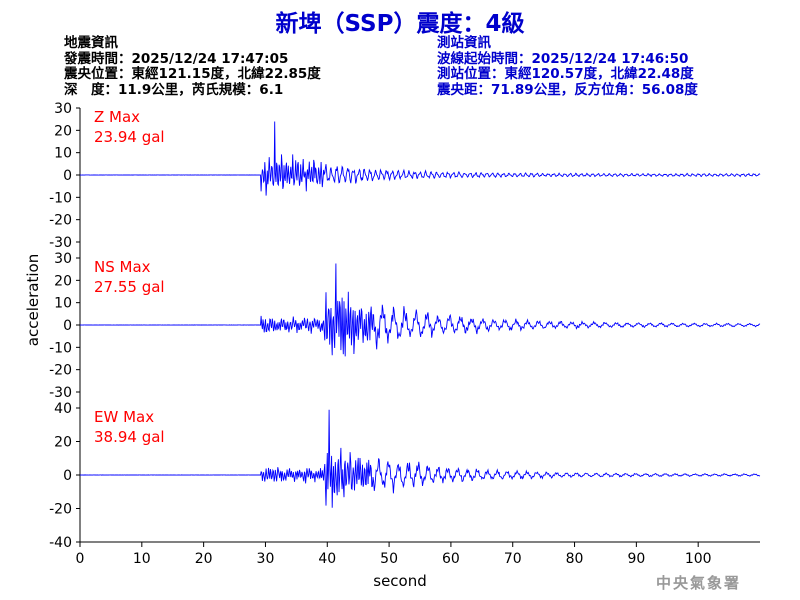  I want to click on max-value-ew: 38.94 gal, so click(129, 437).